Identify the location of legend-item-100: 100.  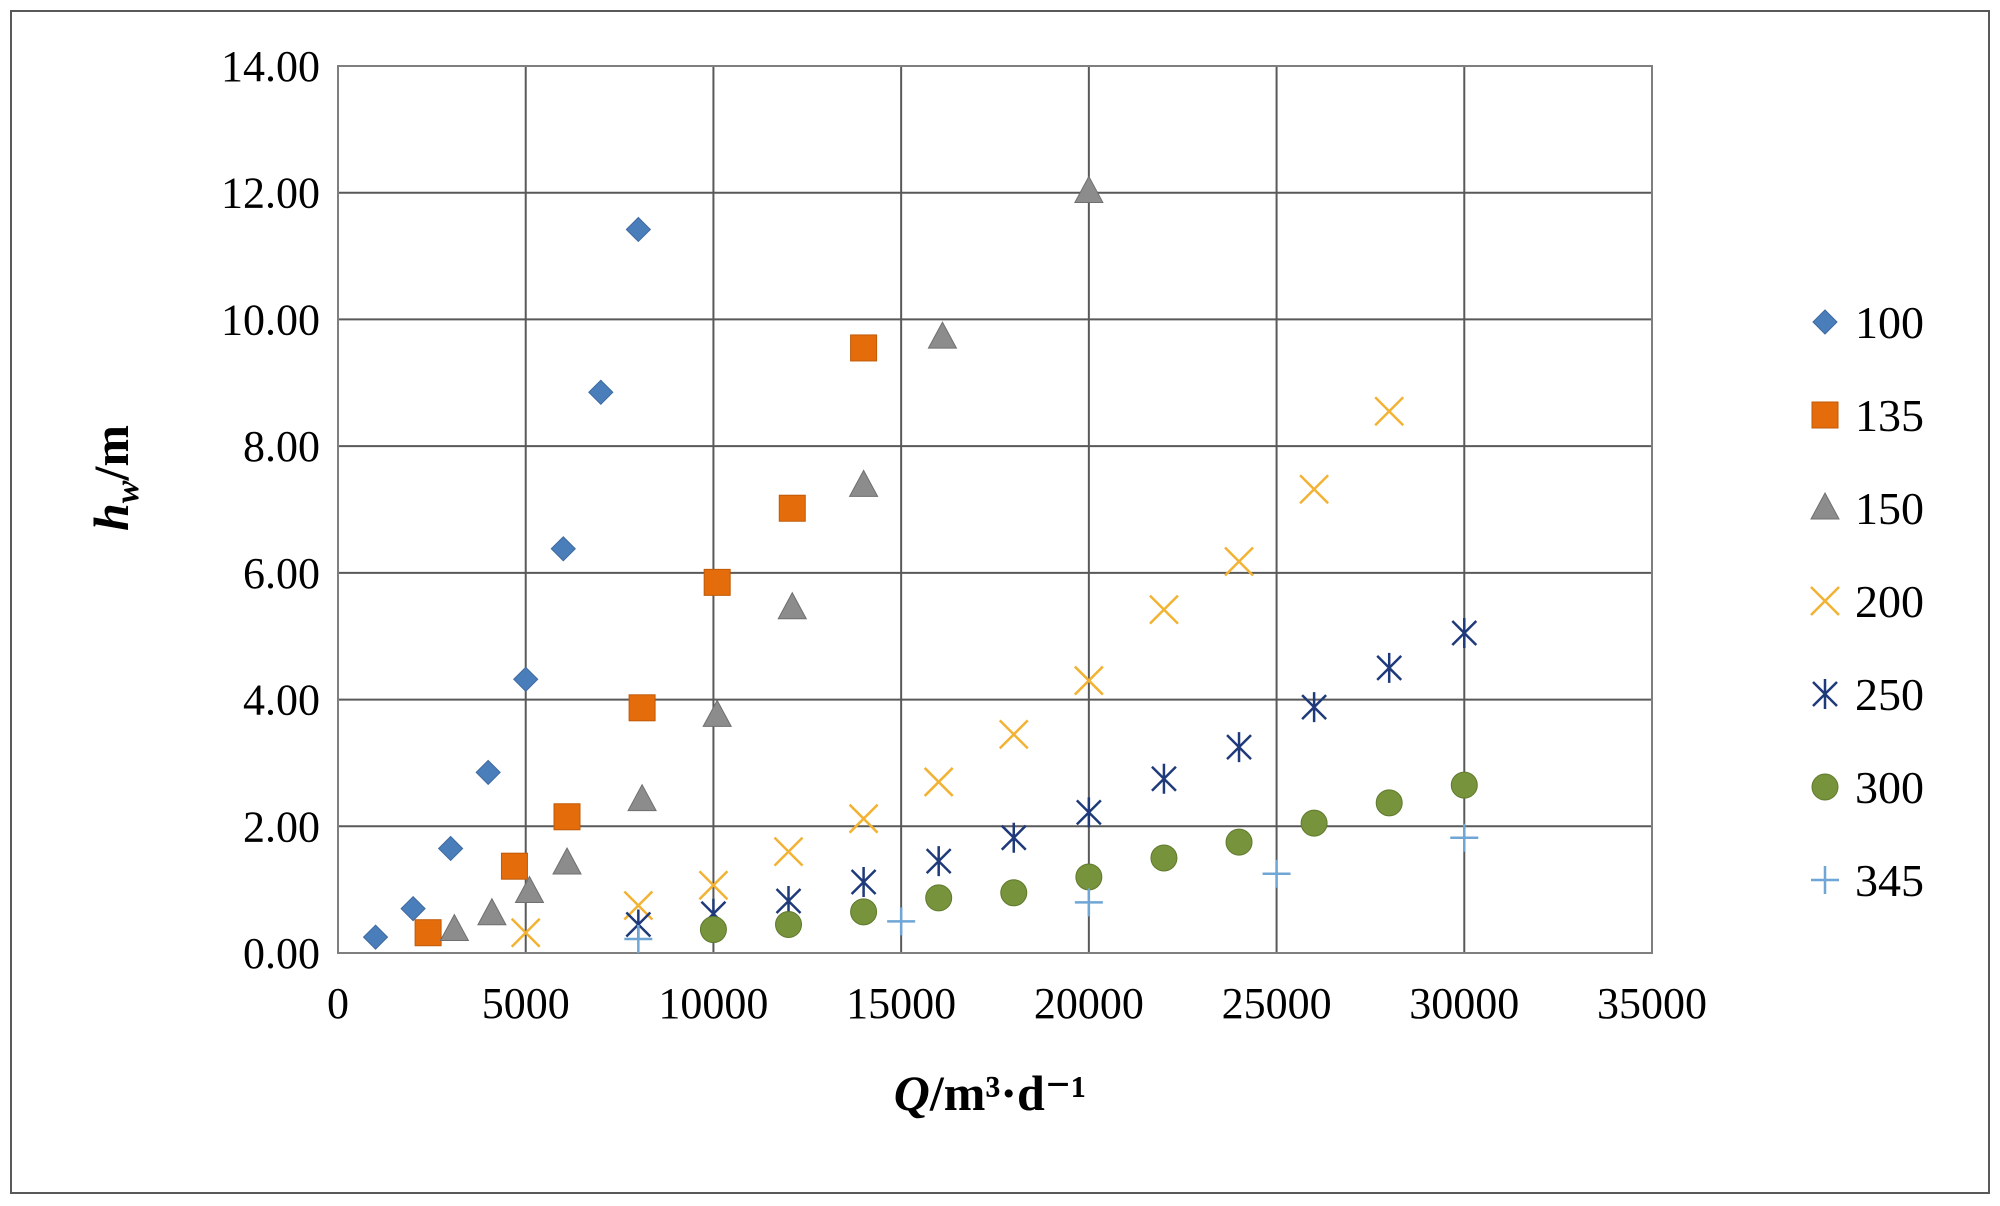
(1868, 322).